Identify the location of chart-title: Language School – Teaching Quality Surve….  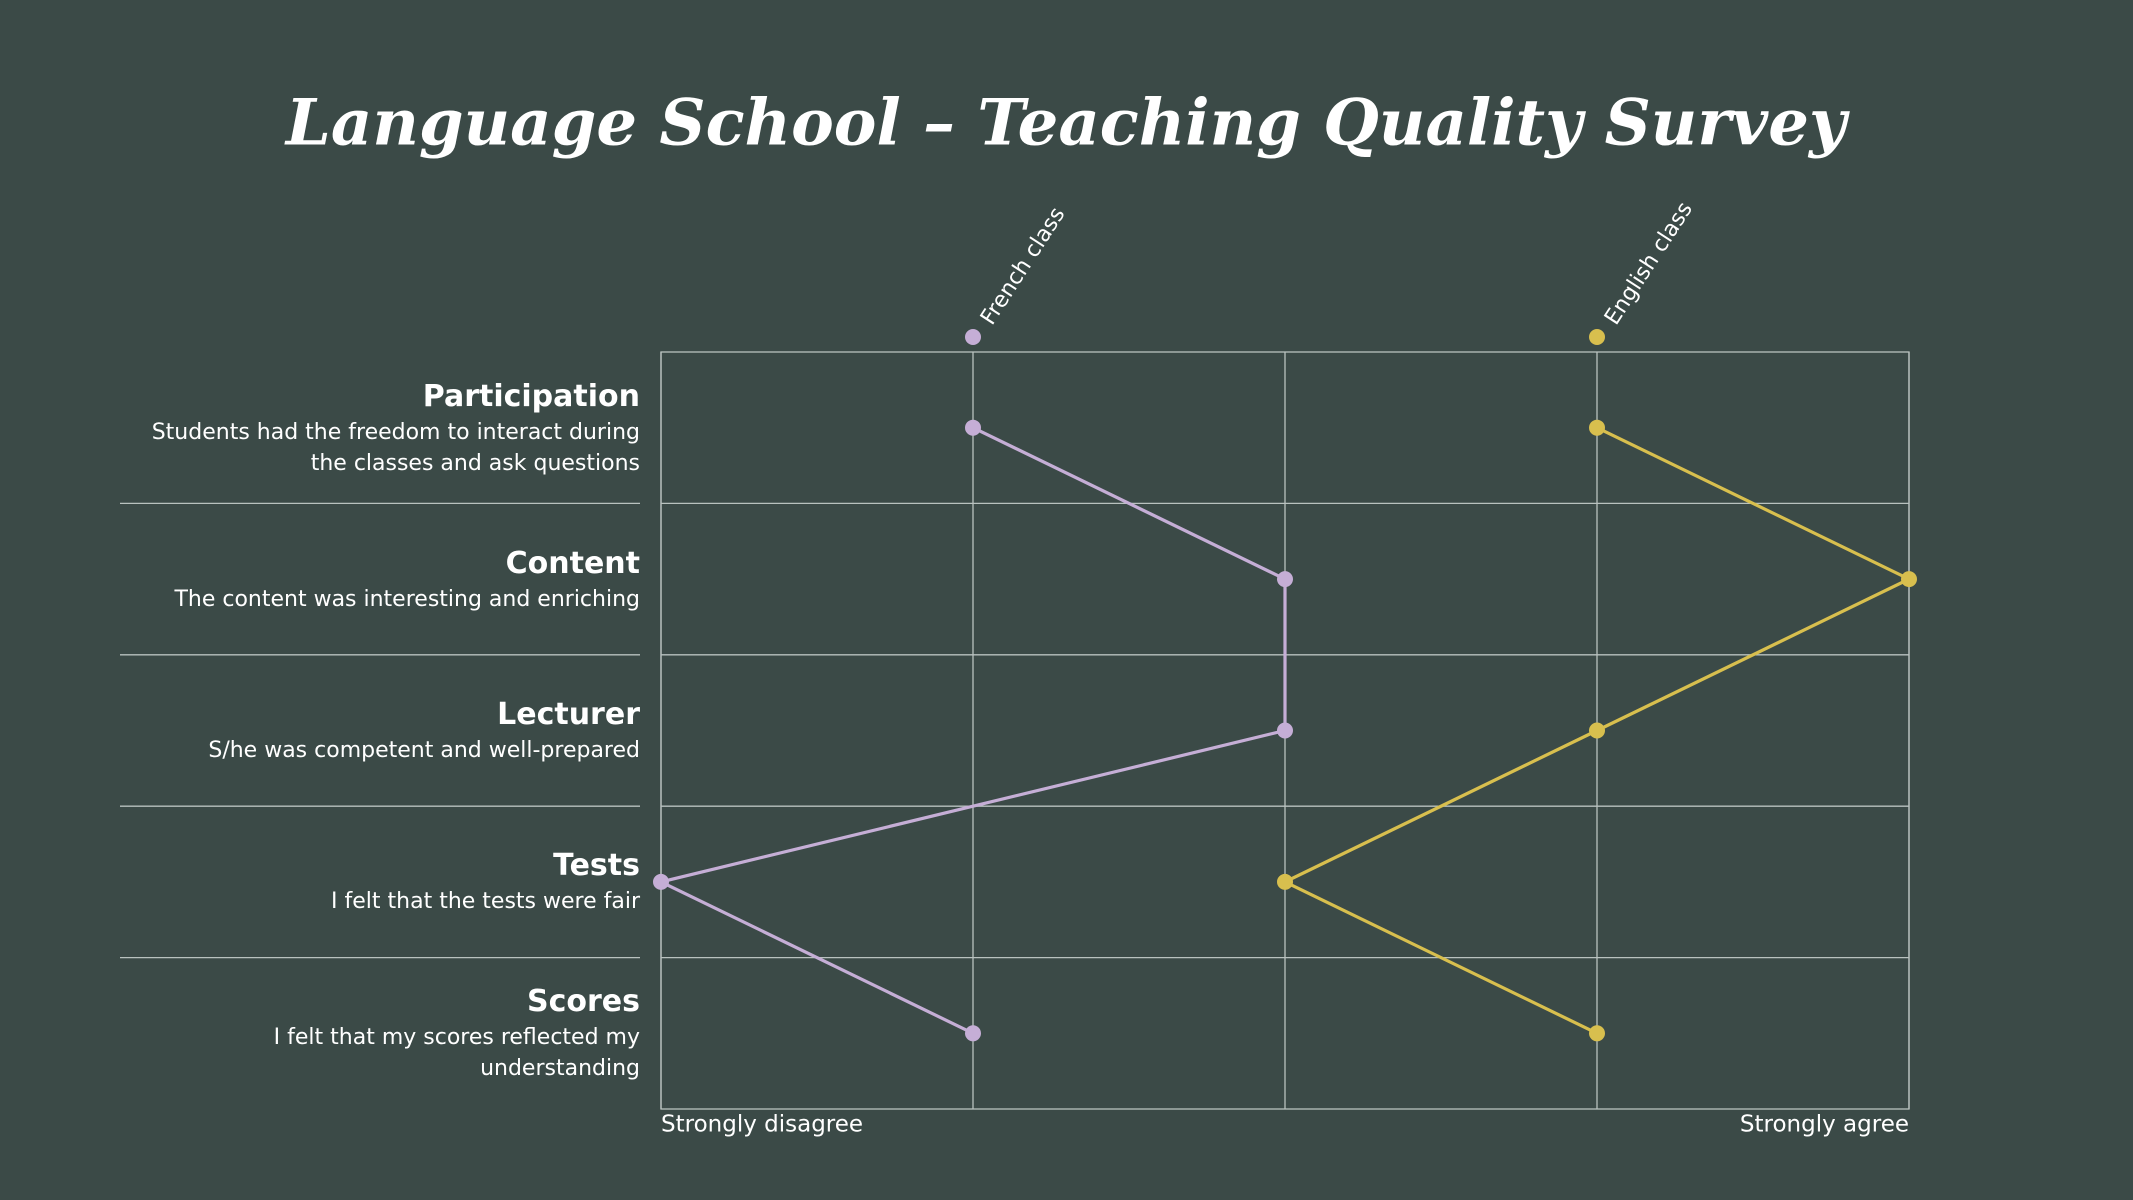
(1067, 123).